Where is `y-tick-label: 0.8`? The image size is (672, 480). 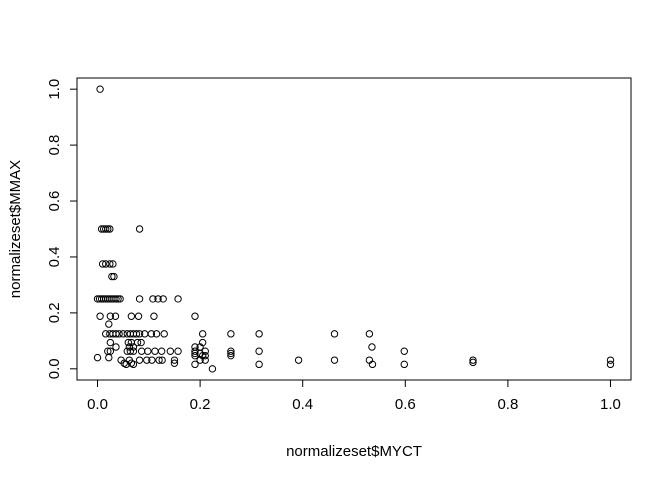 y-tick-label: 0.8 is located at coordinates (54, 145).